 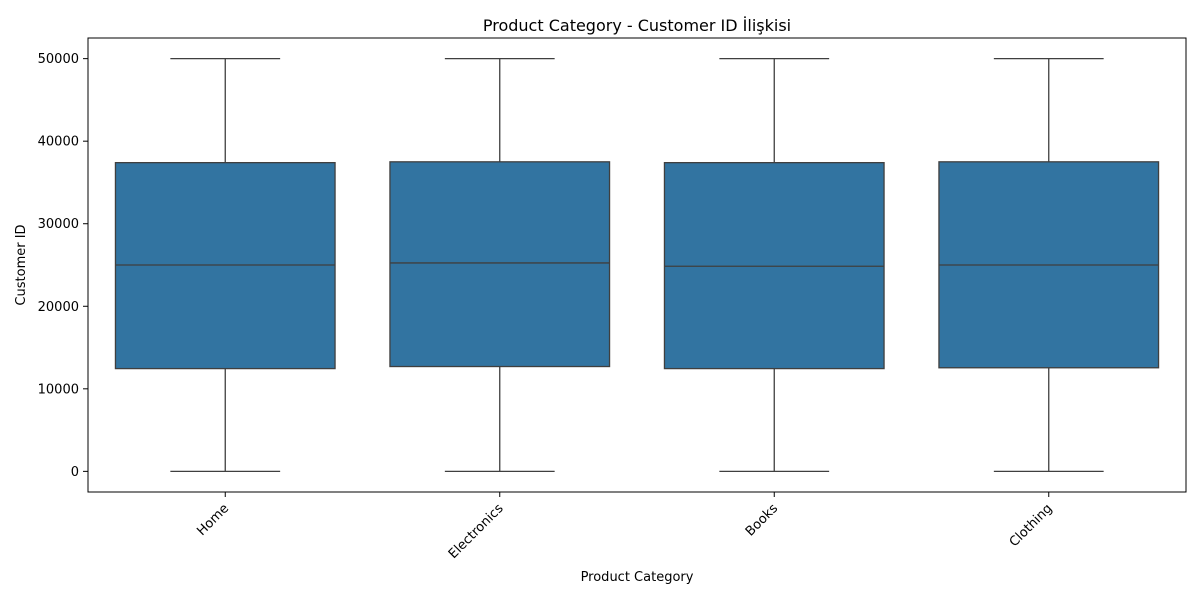 I want to click on box-home, so click(x=225, y=265).